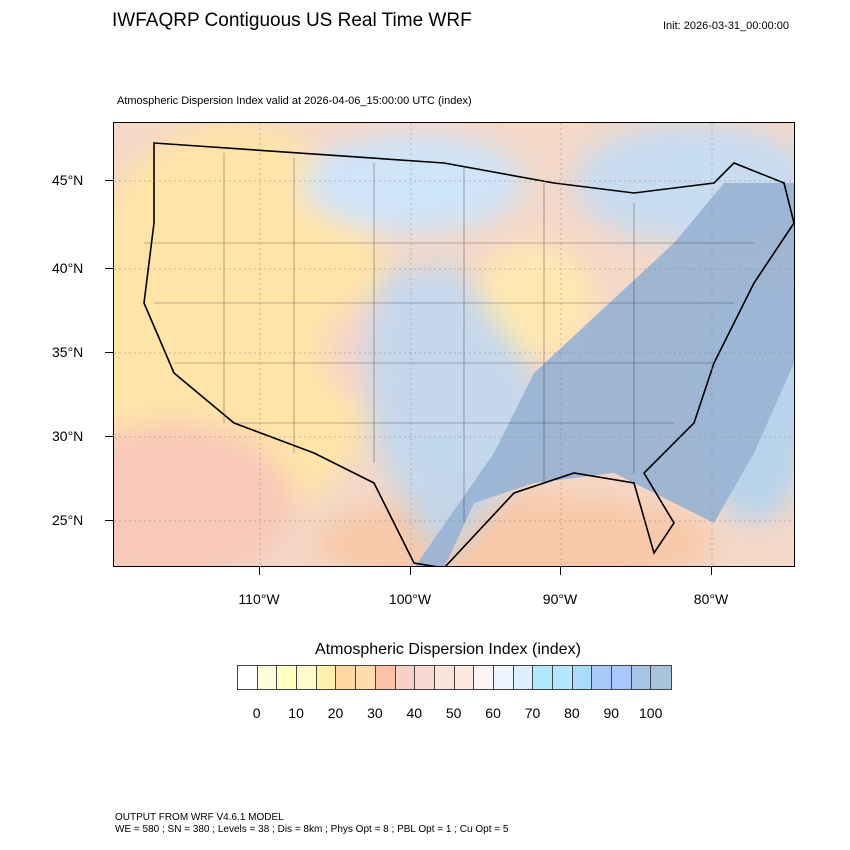 This screenshot has width=850, height=850. I want to click on colorbar-label: 30, so click(375, 713).